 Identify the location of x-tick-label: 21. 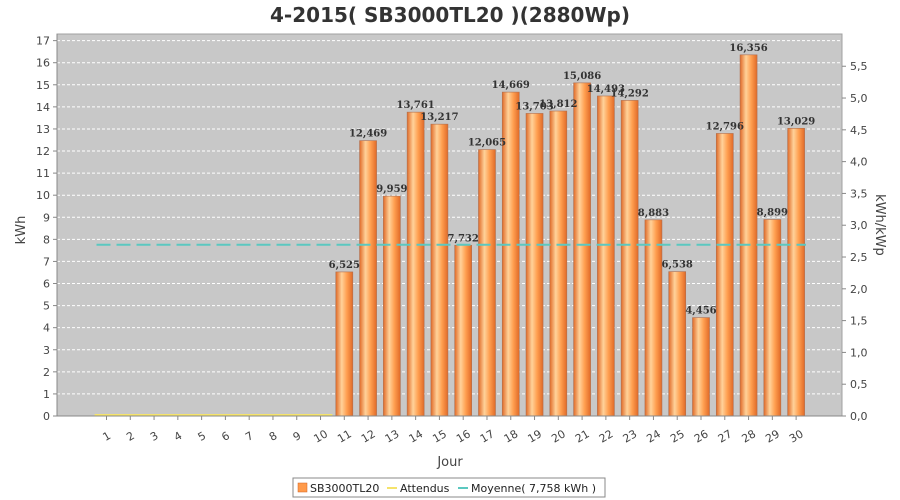
(582, 436).